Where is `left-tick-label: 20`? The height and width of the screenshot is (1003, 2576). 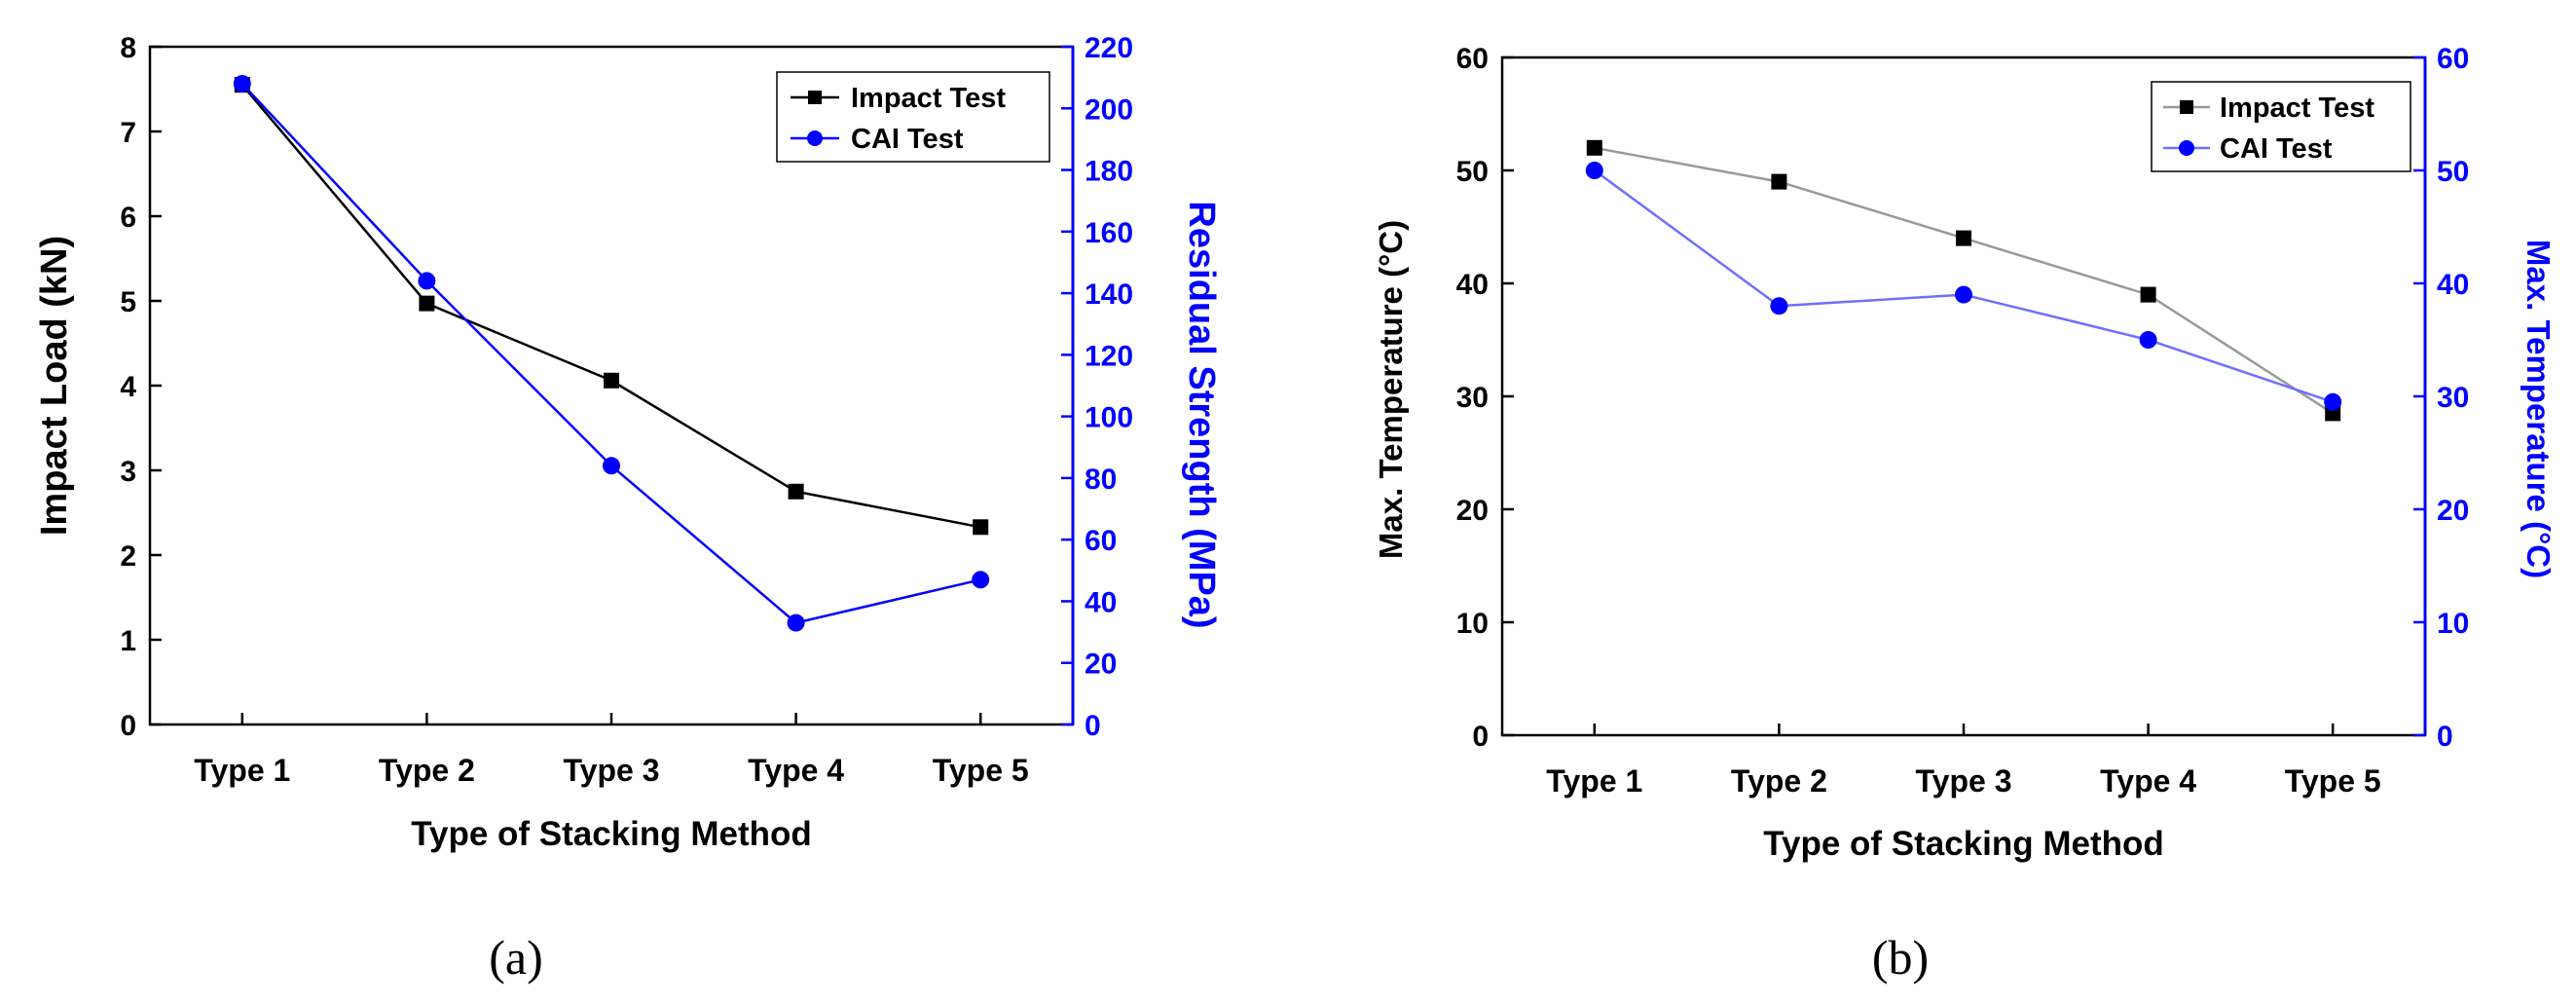 left-tick-label: 20 is located at coordinates (1472, 511).